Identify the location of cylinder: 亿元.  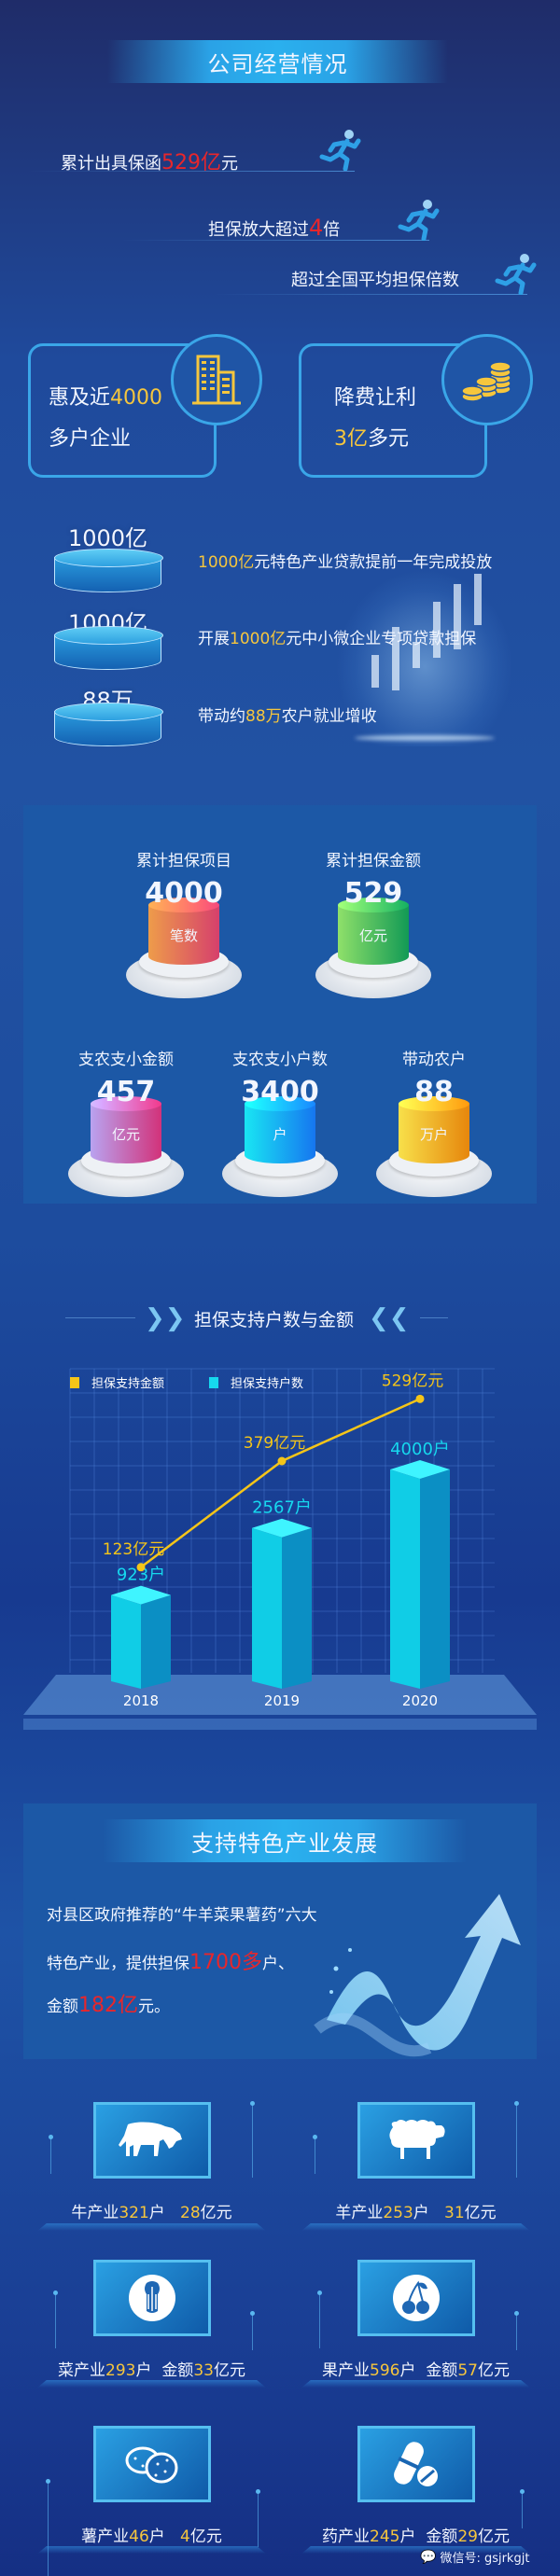
(373, 935).